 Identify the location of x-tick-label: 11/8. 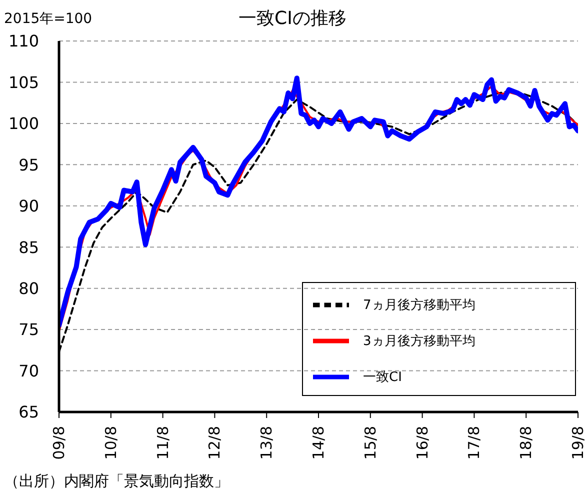
(163, 443).